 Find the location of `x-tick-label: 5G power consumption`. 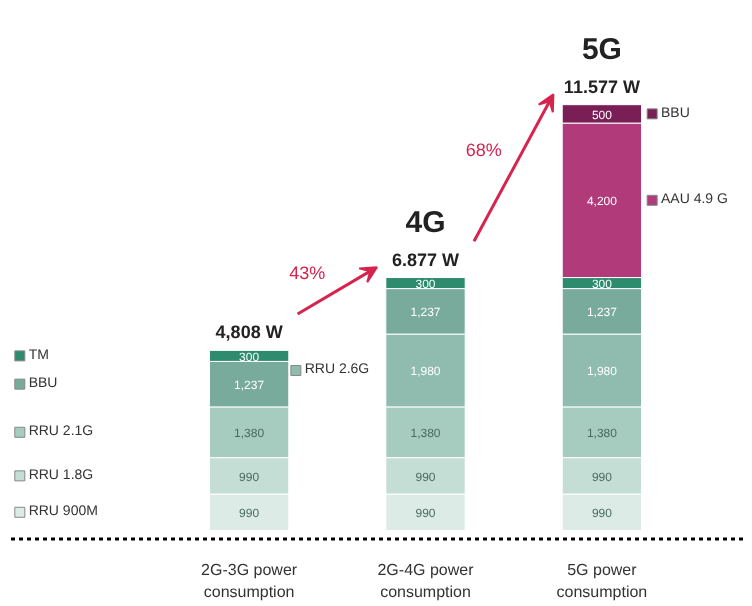

x-tick-label: 5G power consumption is located at coordinates (602, 581).